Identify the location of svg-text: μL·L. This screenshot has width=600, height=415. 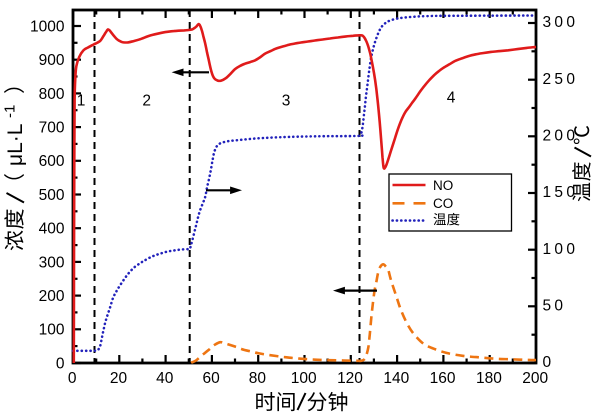
(15, 145).